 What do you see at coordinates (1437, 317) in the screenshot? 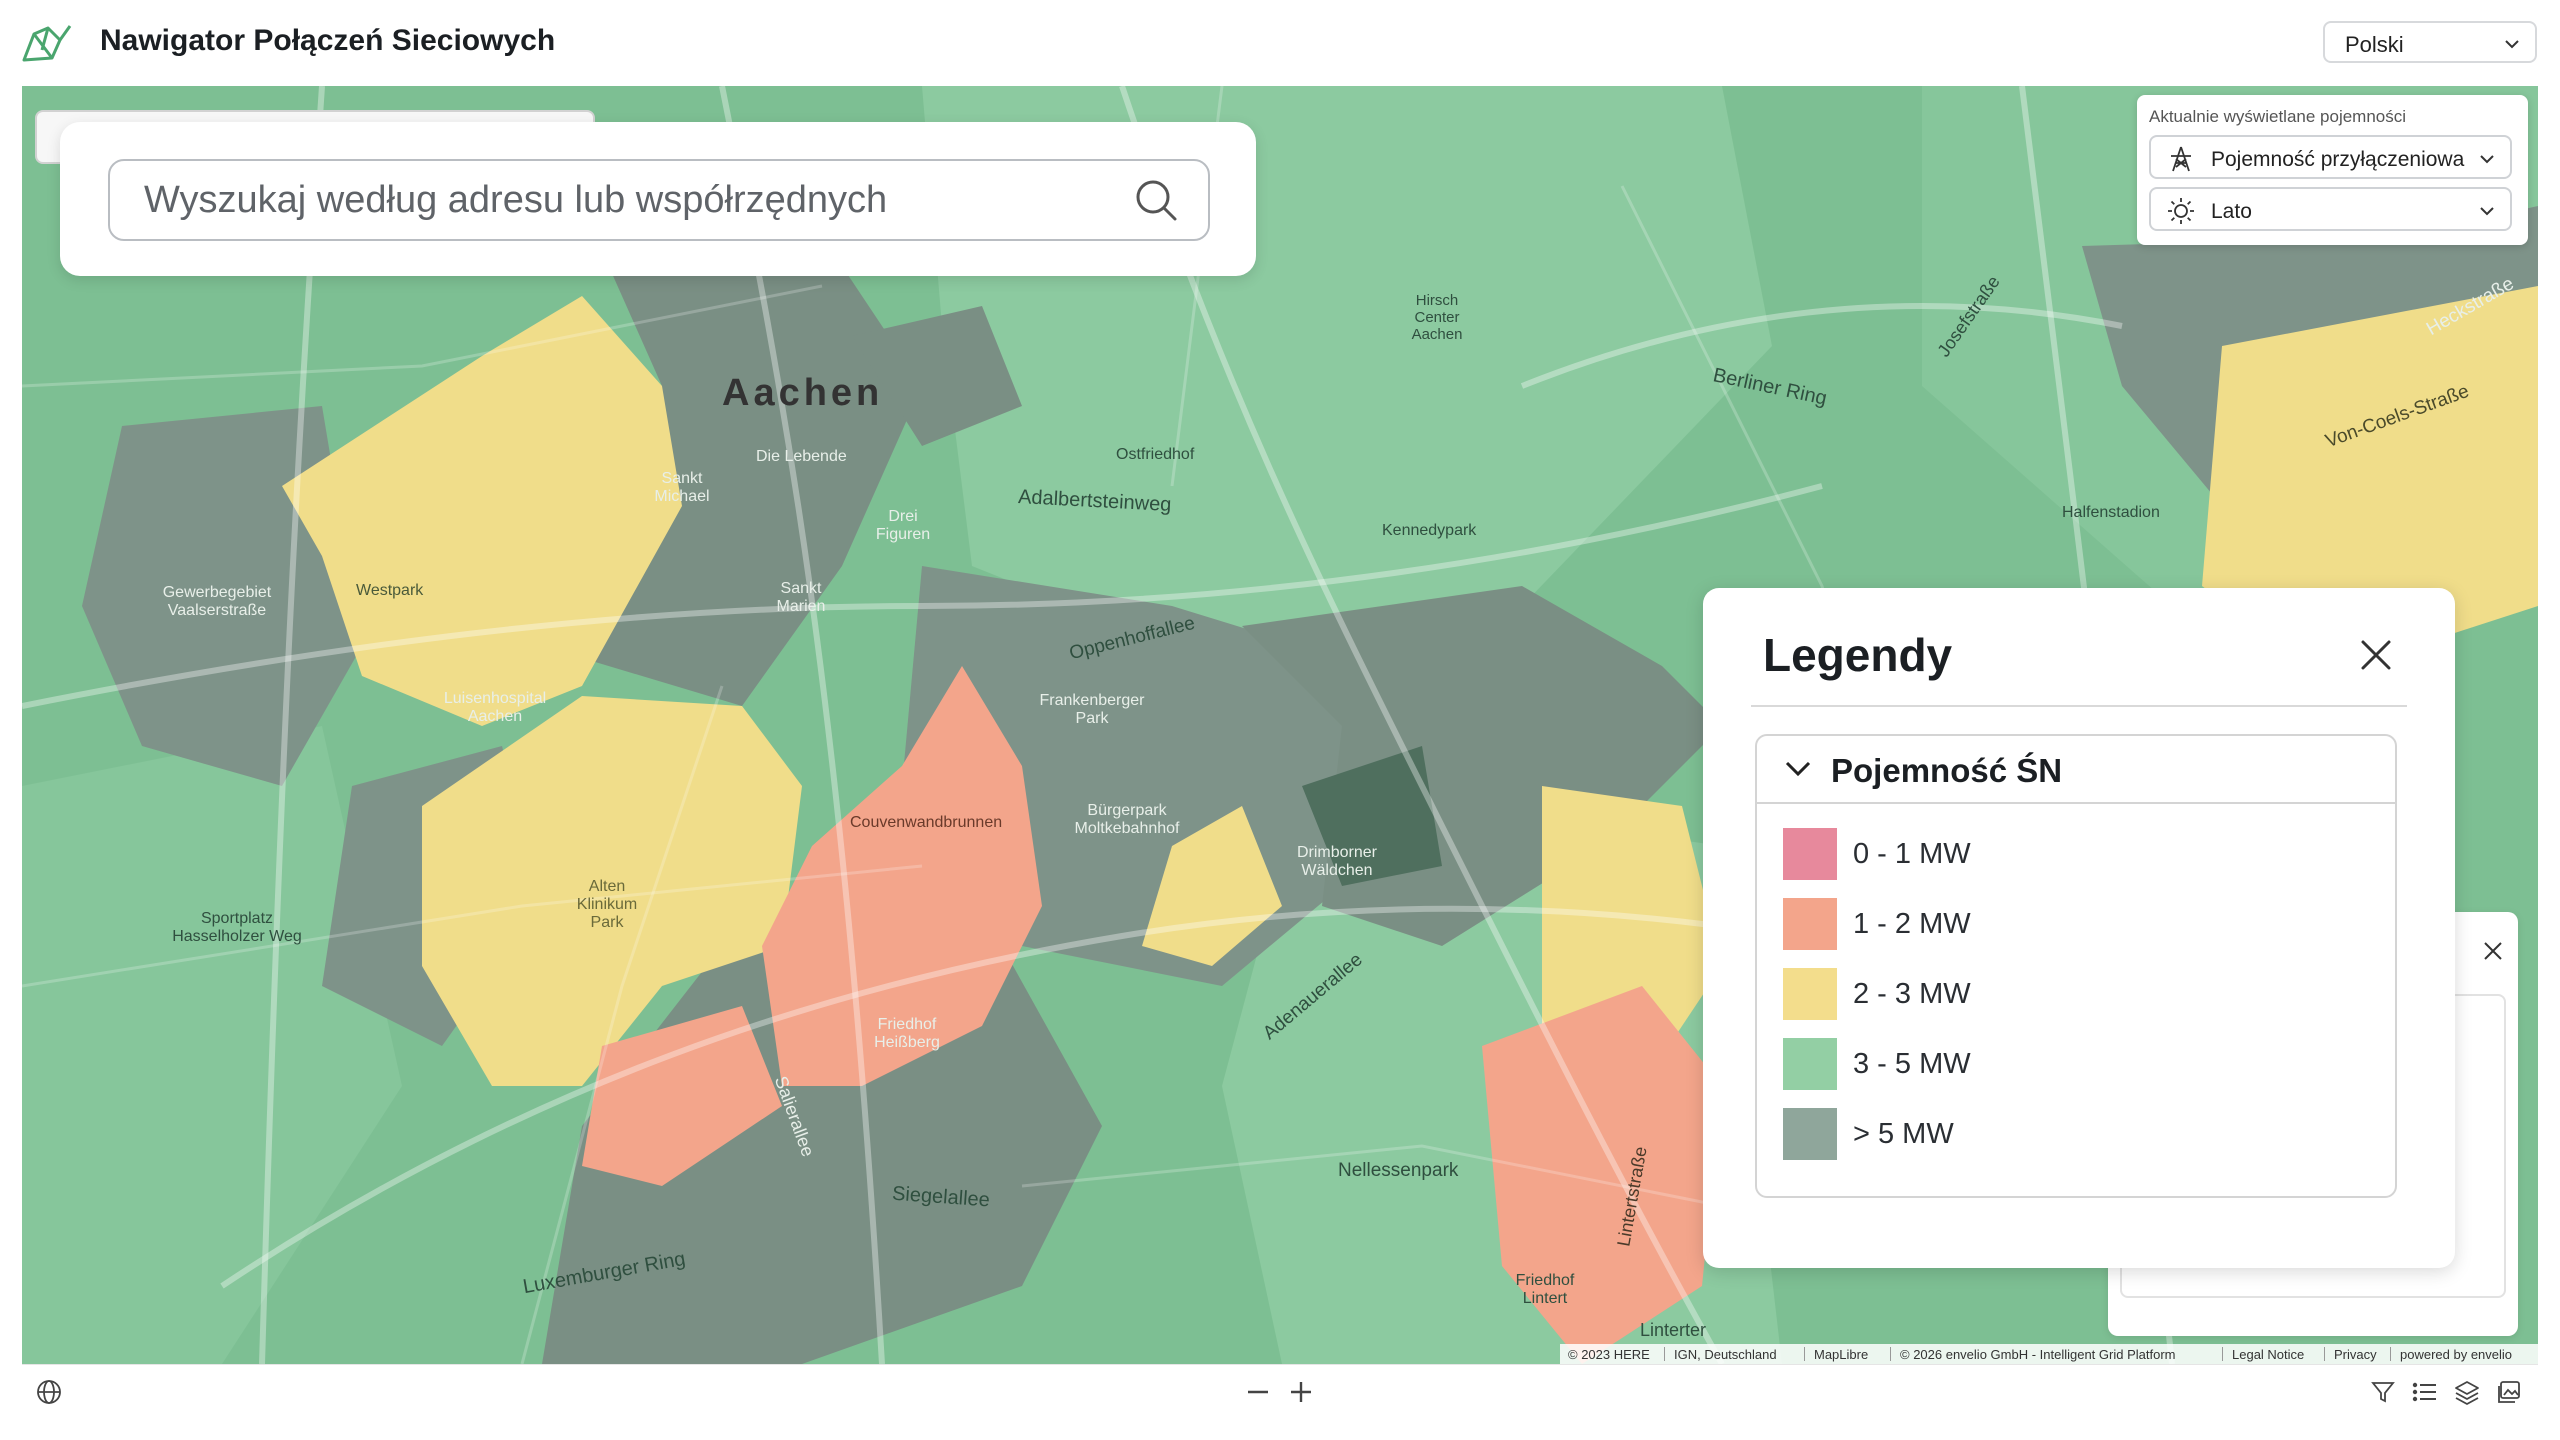
I see `map-label-hirsch-center: Hirsch Center Aachen` at bounding box center [1437, 317].